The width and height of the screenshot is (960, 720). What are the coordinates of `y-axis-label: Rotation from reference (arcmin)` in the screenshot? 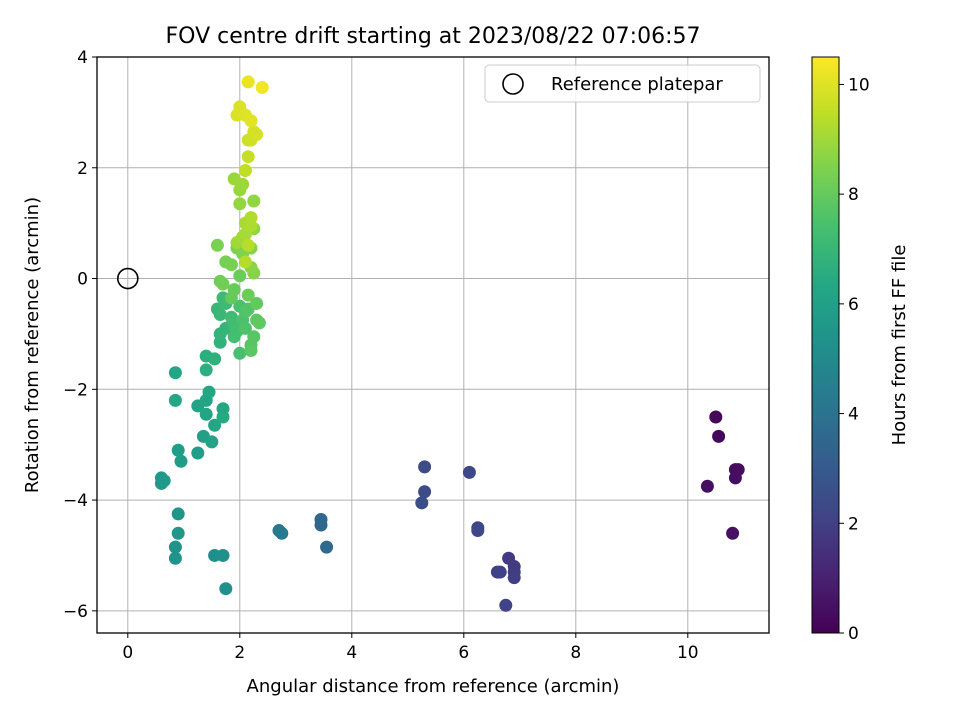 It's located at (32, 345).